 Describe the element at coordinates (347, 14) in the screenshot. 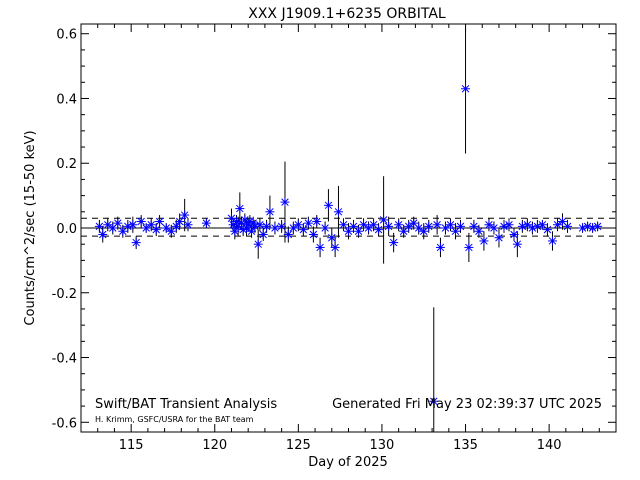

I see `chart-title: XXX J1909.1+6235 ORBITAL` at that location.